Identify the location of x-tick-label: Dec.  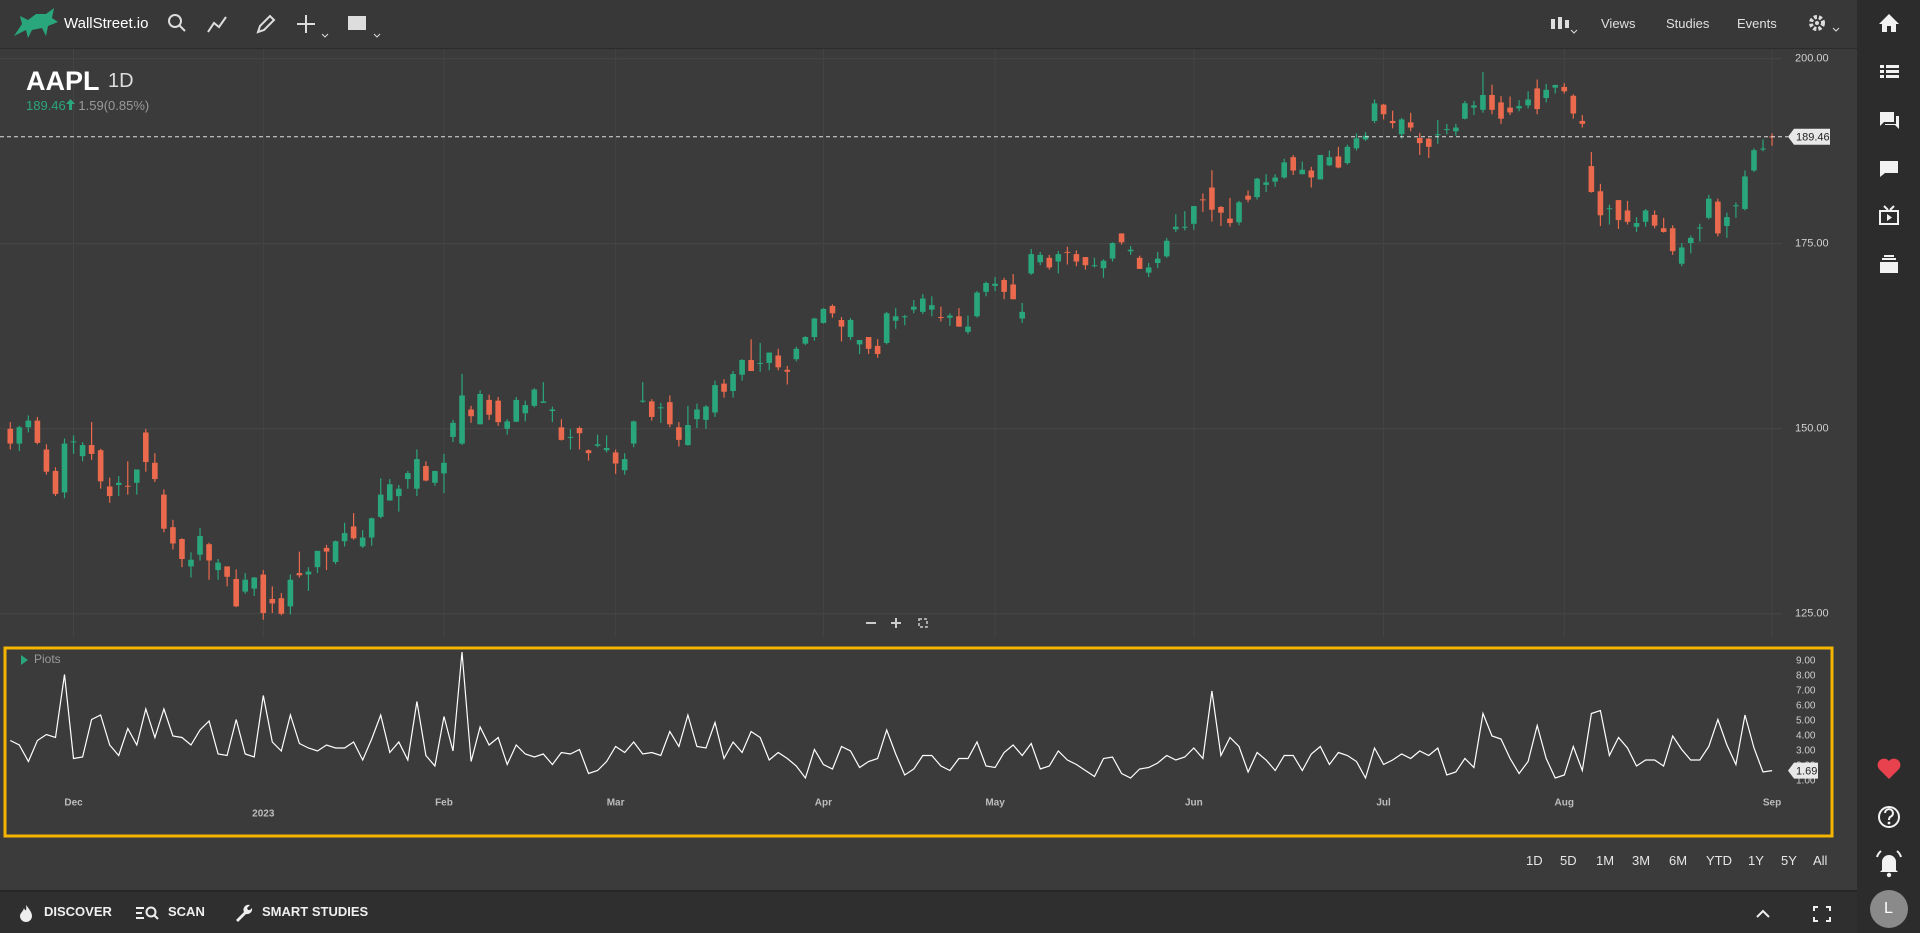
(73, 803).